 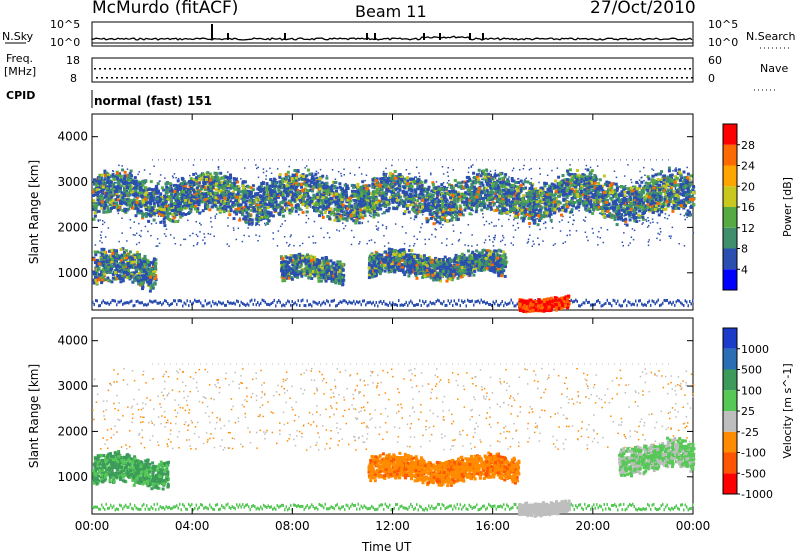 I want to click on power-ytick-label: 3000, so click(x=72, y=182).